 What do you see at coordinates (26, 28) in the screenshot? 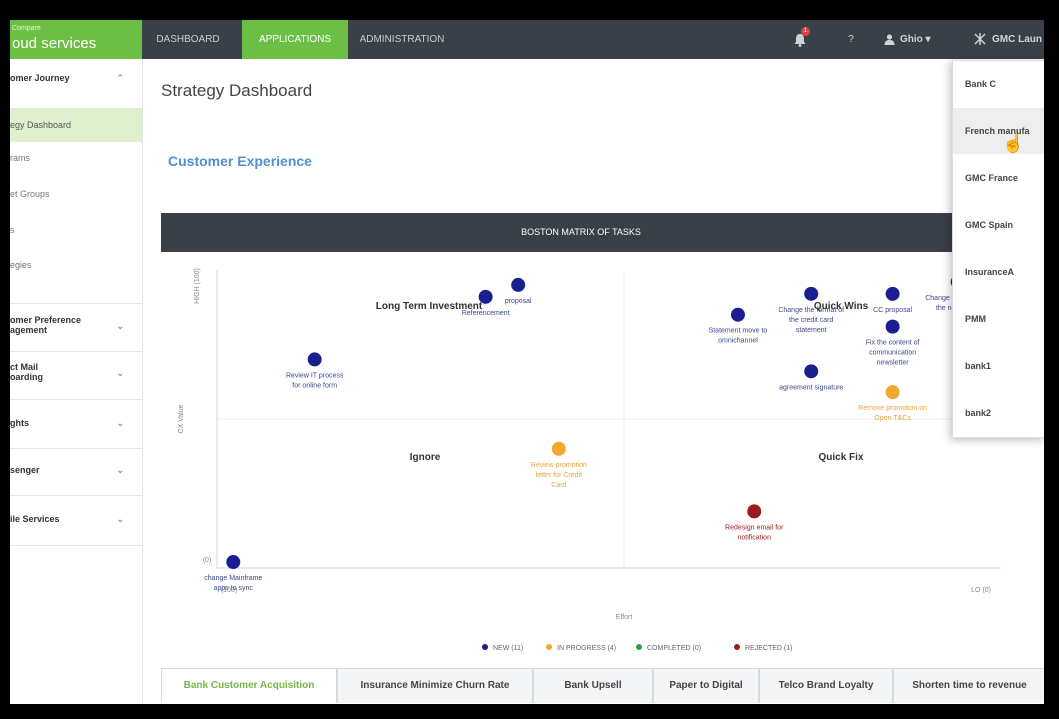
I see `brand-small: Compare` at bounding box center [26, 28].